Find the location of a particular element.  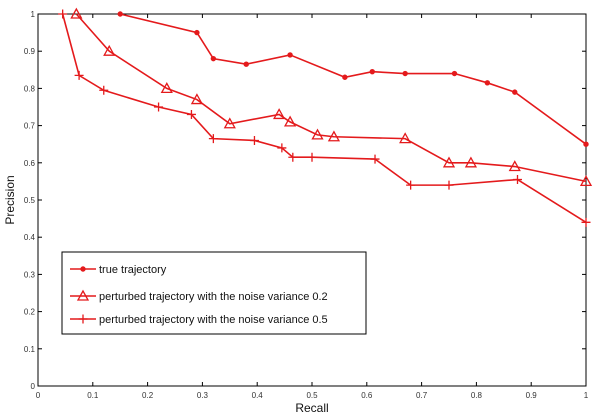

y-tick-label: 0.9 is located at coordinates (30, 51).